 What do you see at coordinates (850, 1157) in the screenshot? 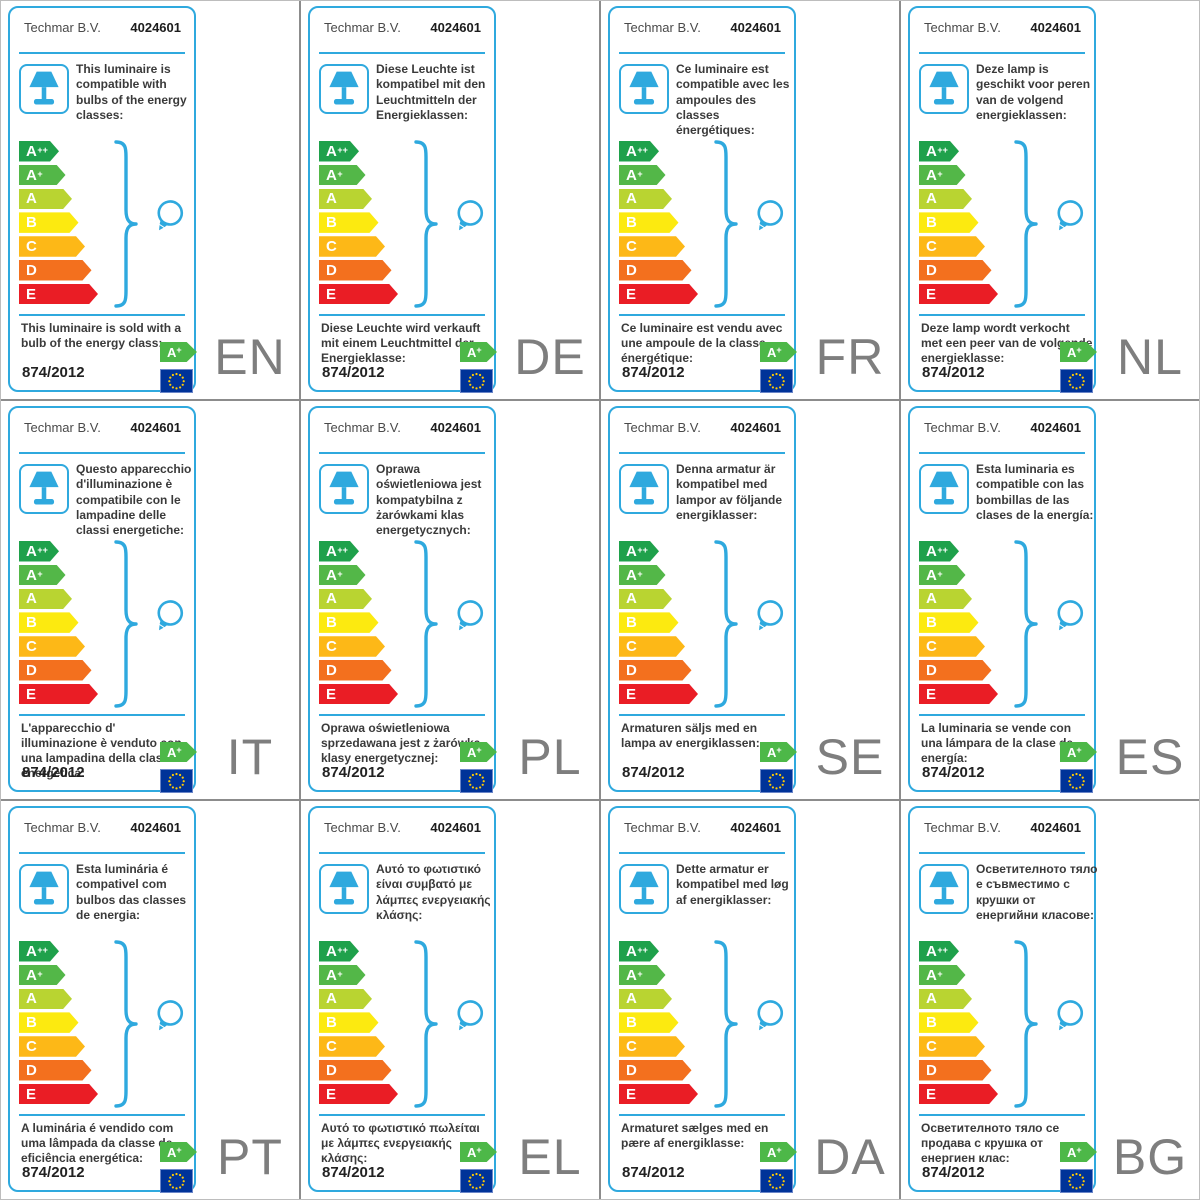
I see `language-code: DA` at bounding box center [850, 1157].